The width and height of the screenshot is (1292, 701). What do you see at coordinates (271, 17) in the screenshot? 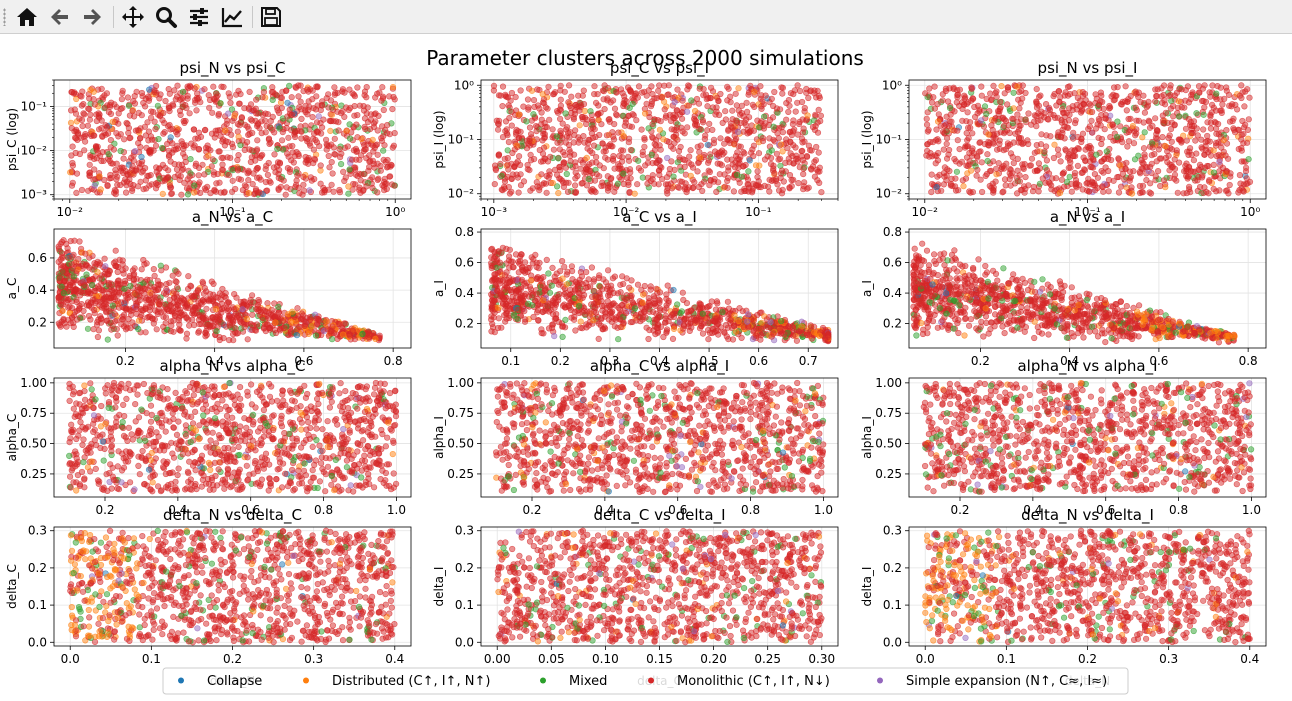
I see `save-button` at bounding box center [271, 17].